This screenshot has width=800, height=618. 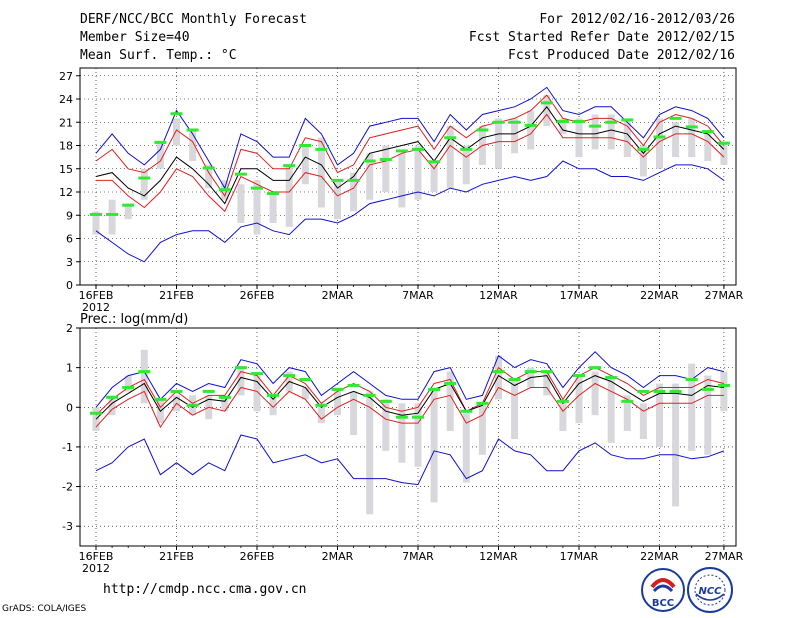 What do you see at coordinates (66, 76) in the screenshot?
I see `temp-ytick-label: 27` at bounding box center [66, 76].